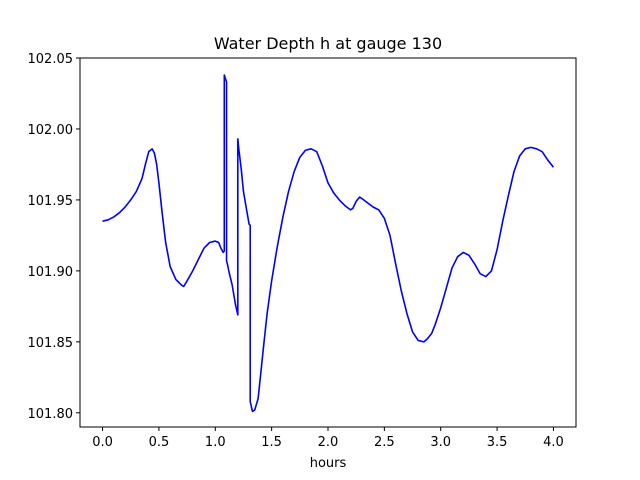 The image size is (640, 480). I want to click on y-tick-label: 101.90, so click(51, 272).